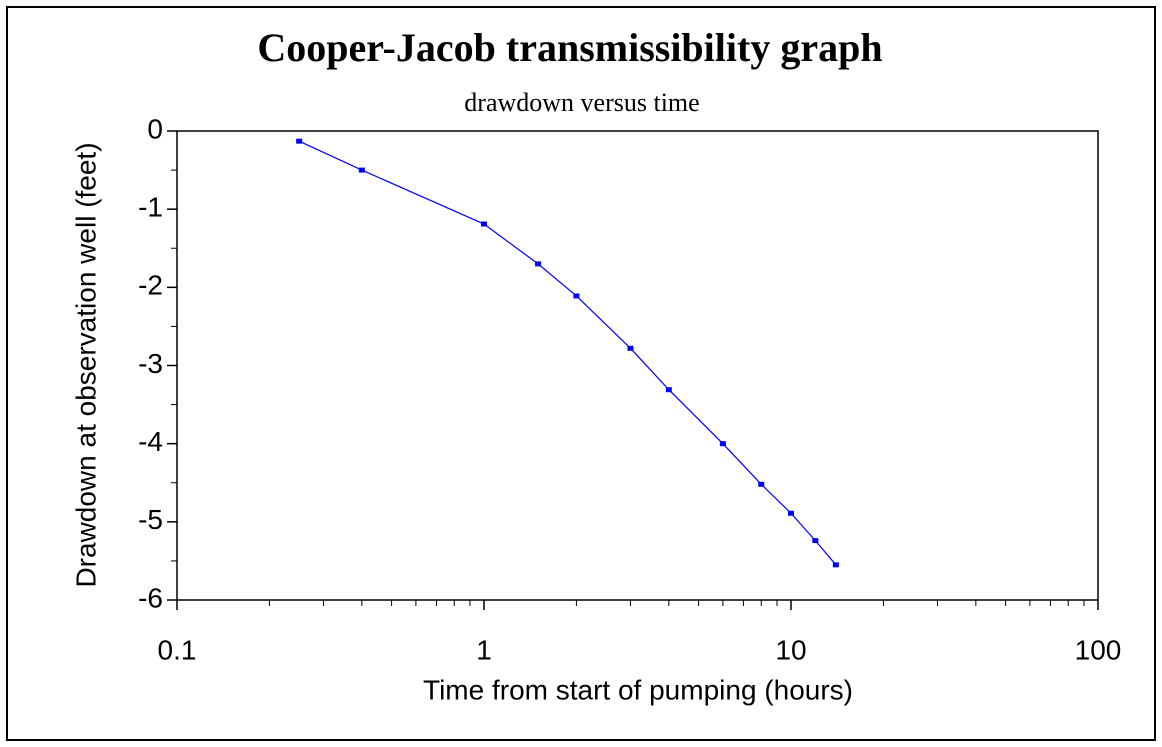 Image resolution: width=1162 pixels, height=747 pixels. I want to click on y-tick-label: -2, so click(150, 285).